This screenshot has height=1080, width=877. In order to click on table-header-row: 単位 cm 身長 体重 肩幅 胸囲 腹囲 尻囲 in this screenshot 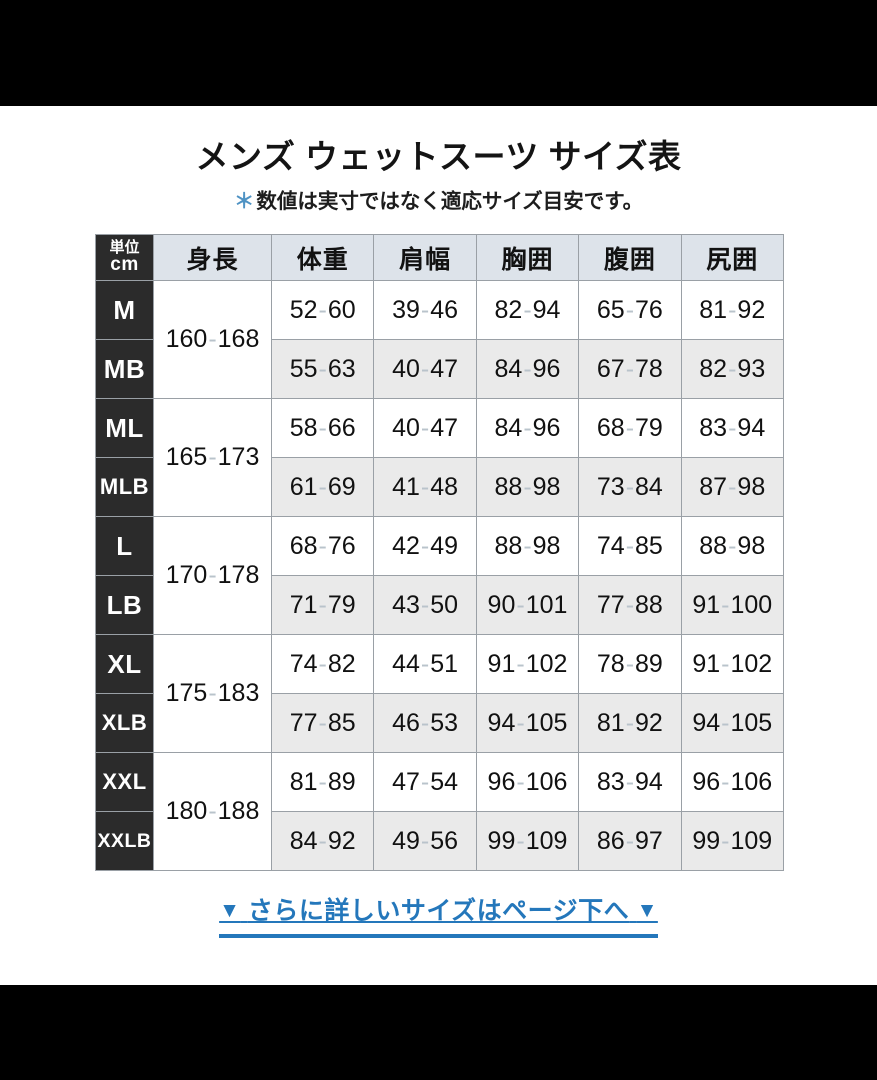, I will do `click(439, 257)`.